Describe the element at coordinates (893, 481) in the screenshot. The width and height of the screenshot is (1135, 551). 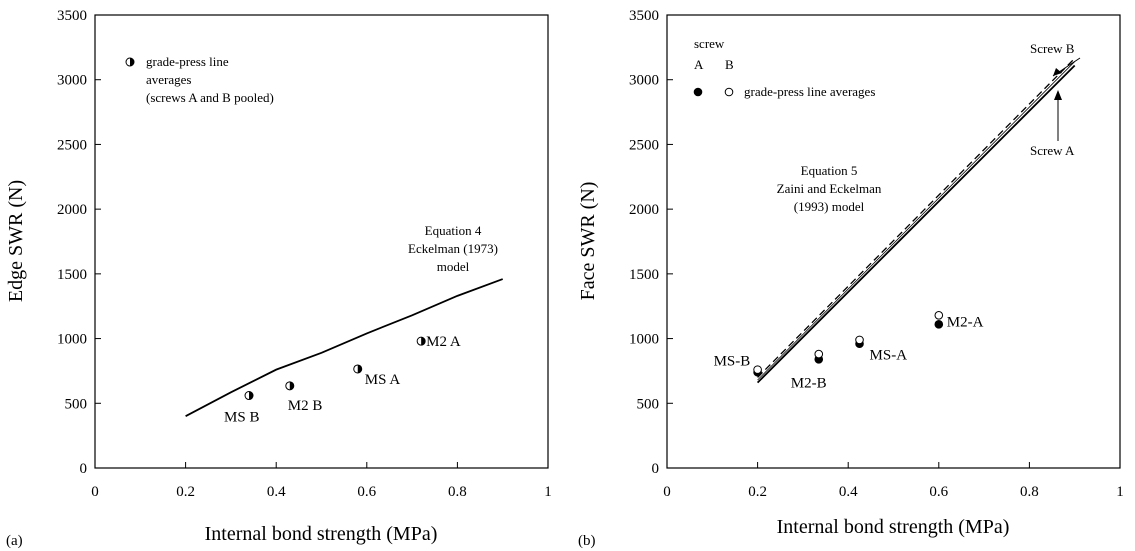
I see `x-ticks-b: 0 0.2 0.4 0.6 0.8 1` at that location.